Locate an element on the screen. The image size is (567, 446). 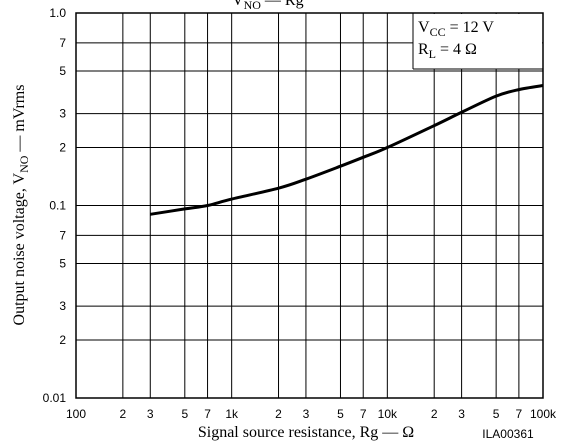
x-tick-label: 10k is located at coordinates (388, 414).